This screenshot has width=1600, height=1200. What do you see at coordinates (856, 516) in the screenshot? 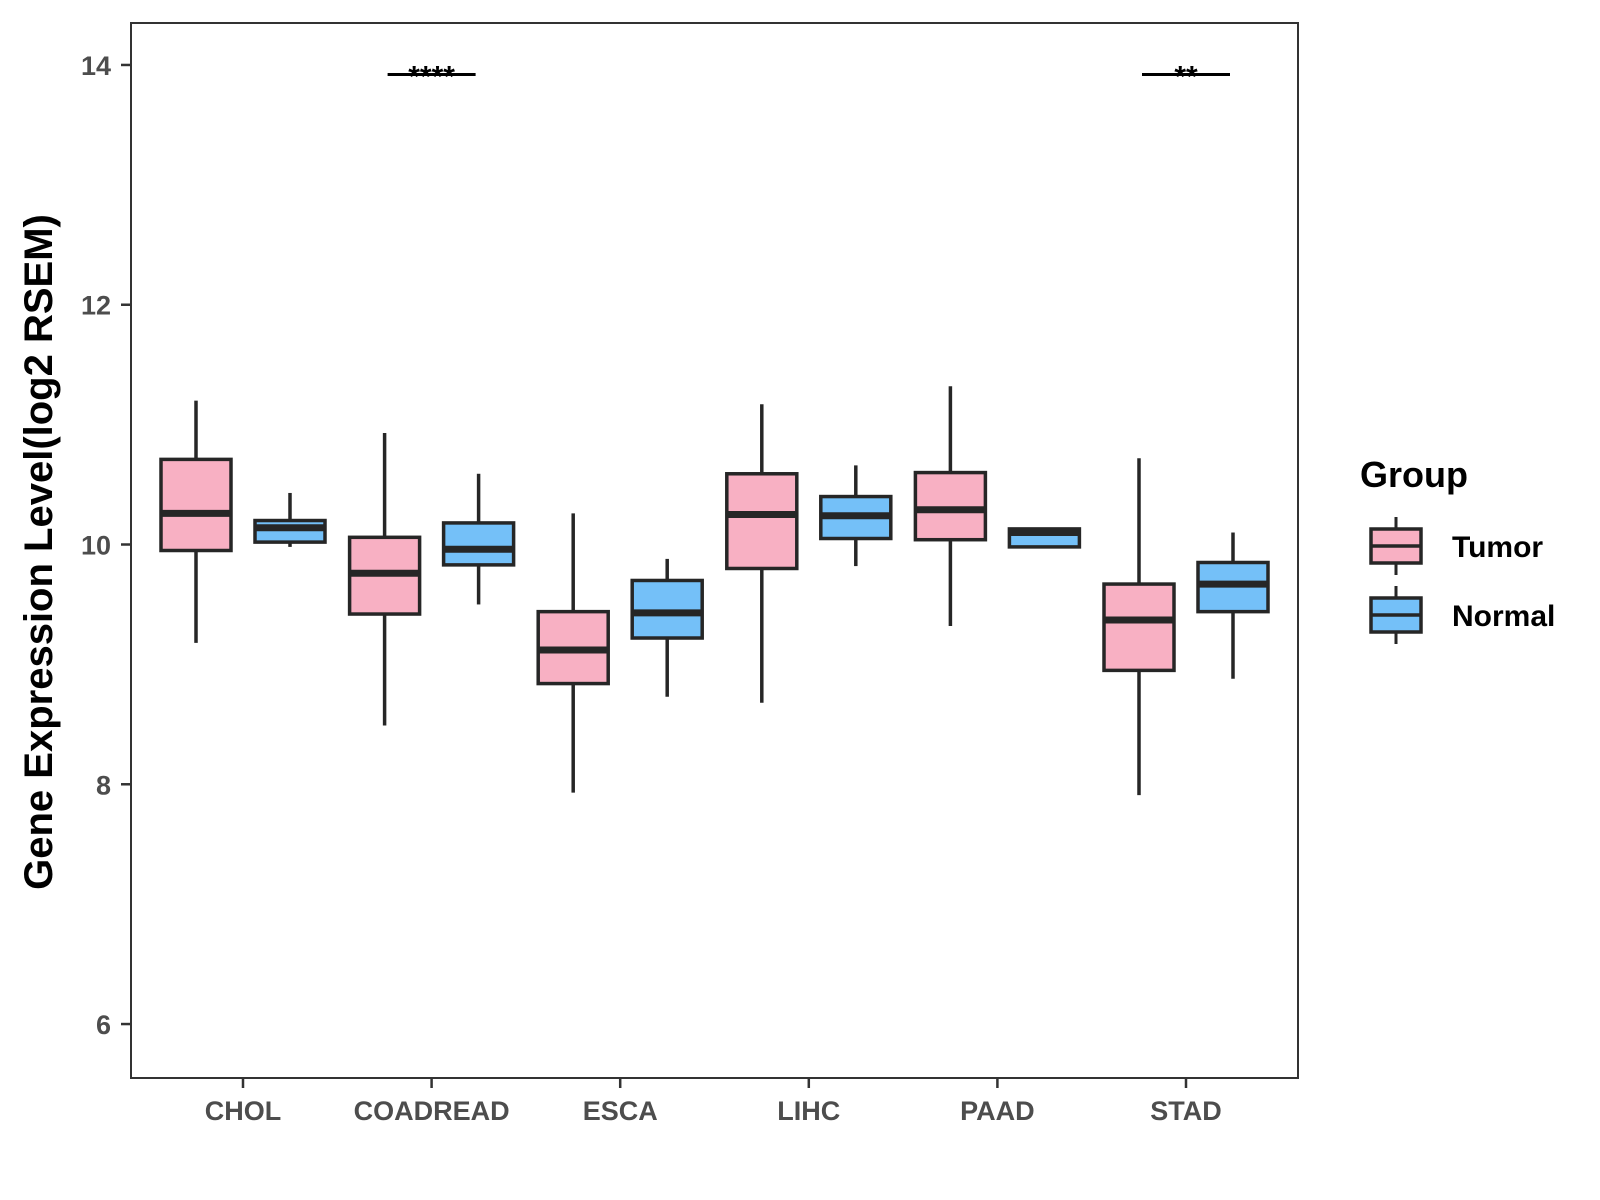
I see `normal-box-lihc` at bounding box center [856, 516].